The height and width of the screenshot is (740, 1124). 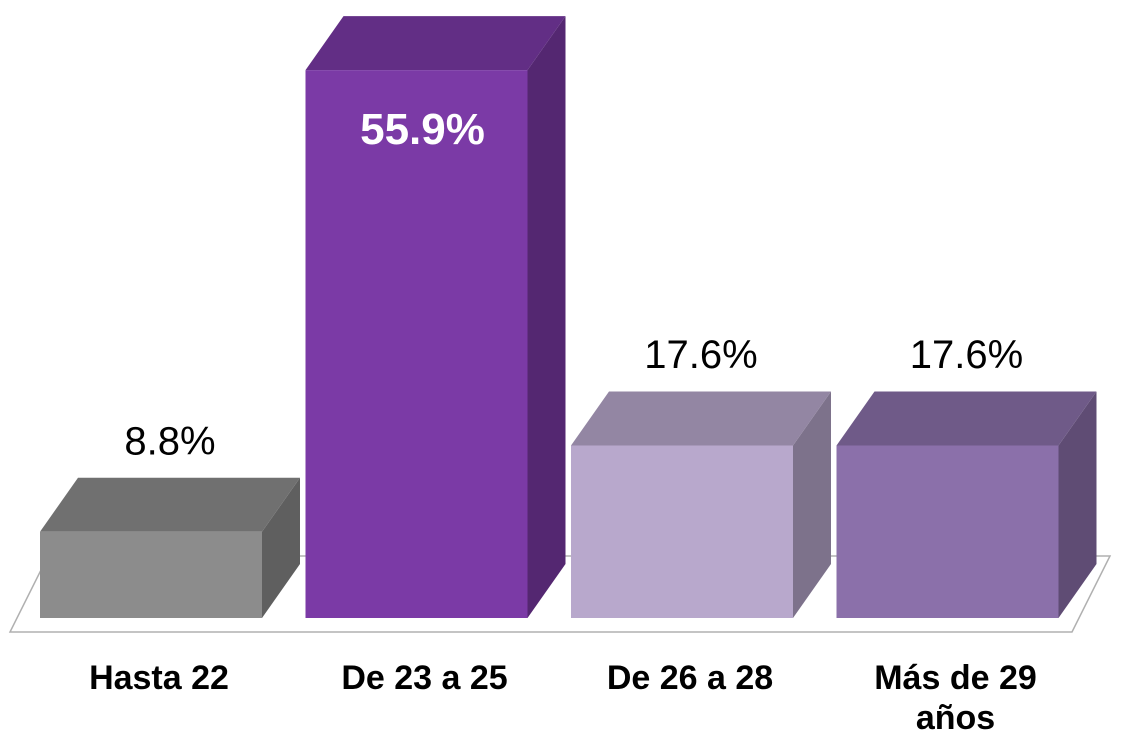 What do you see at coordinates (955, 698) in the screenshot?
I see `x-tick-label: Más de 29 años` at bounding box center [955, 698].